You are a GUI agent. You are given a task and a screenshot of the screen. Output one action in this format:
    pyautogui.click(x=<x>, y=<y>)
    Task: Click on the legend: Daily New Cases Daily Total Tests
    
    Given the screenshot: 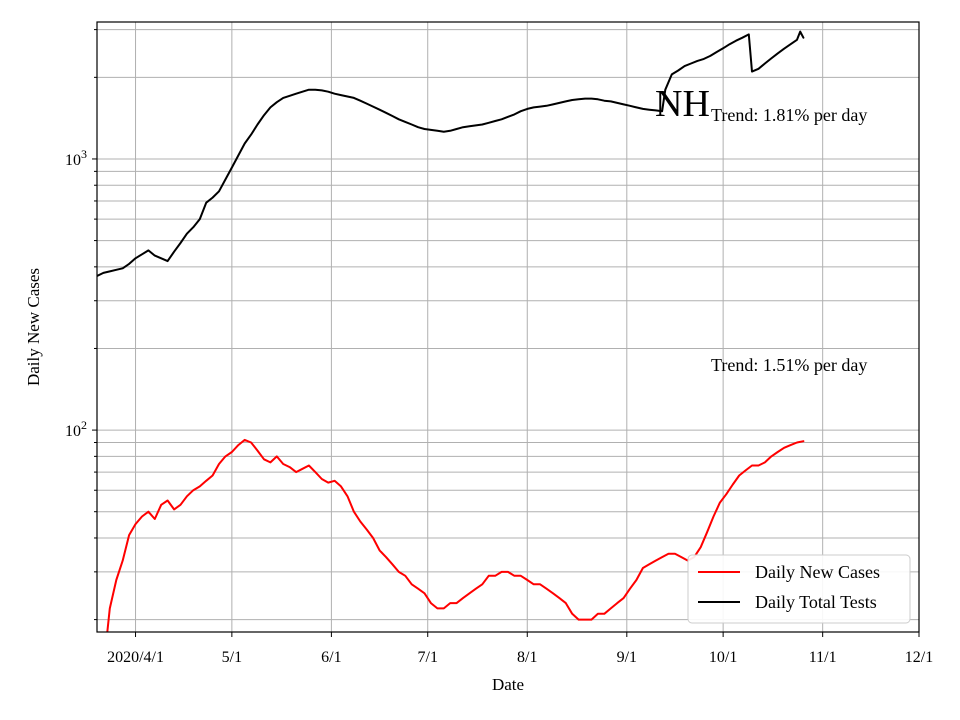 What is the action you would take?
    pyautogui.click(x=799, y=589)
    